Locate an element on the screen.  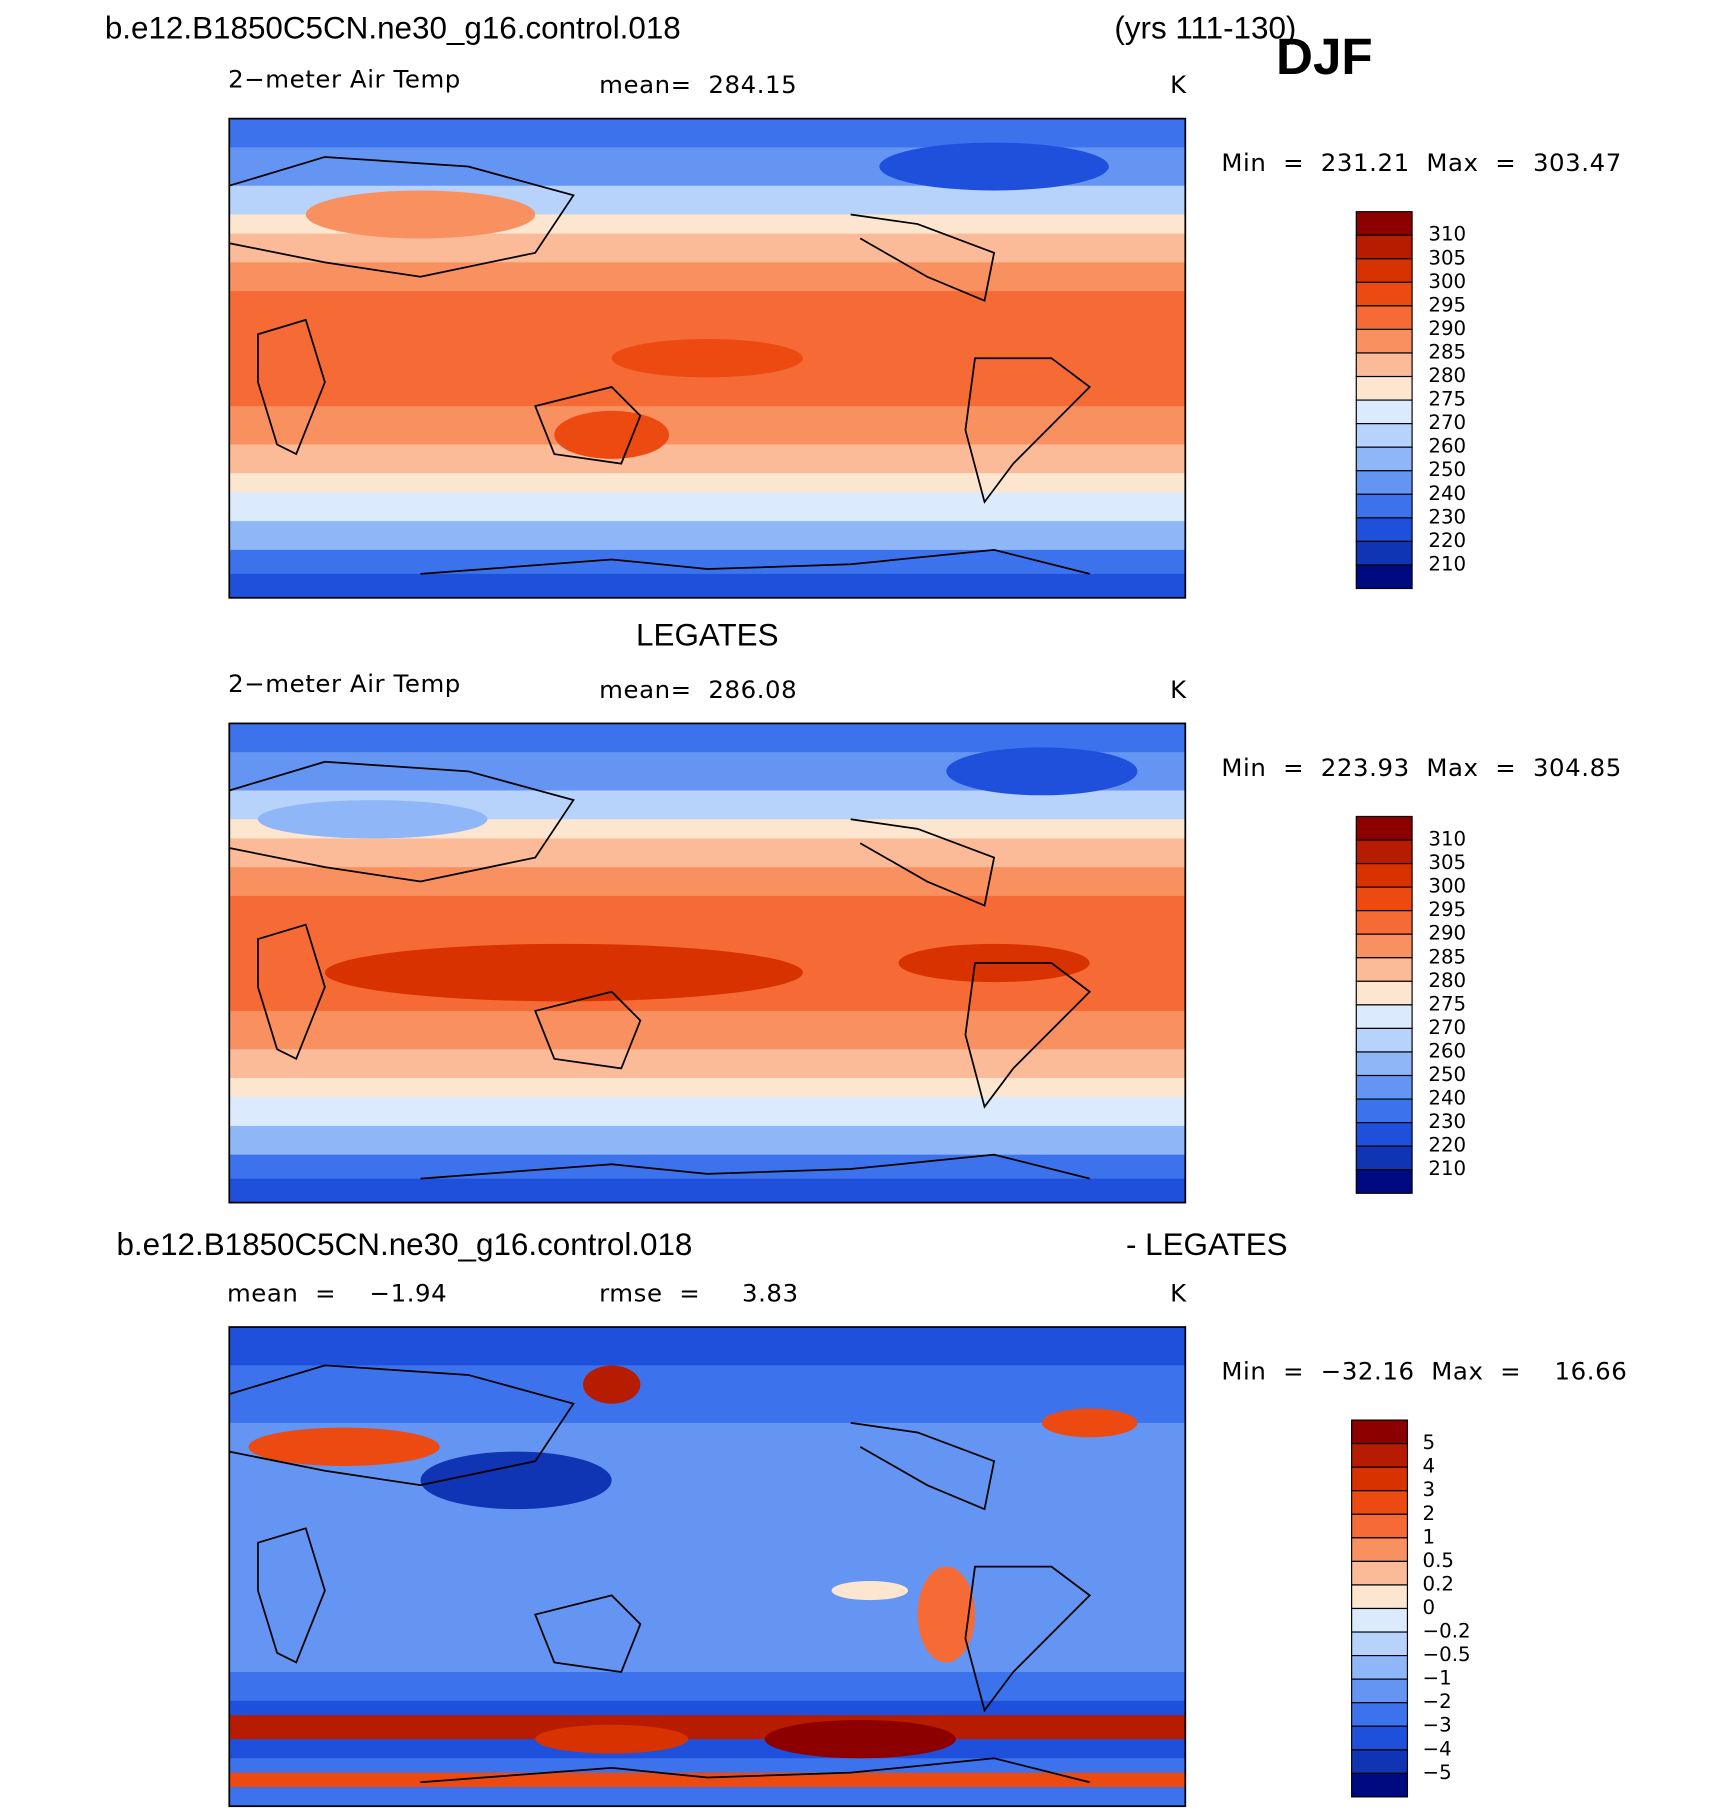
colorbar-label: 300 is located at coordinates (1447, 886).